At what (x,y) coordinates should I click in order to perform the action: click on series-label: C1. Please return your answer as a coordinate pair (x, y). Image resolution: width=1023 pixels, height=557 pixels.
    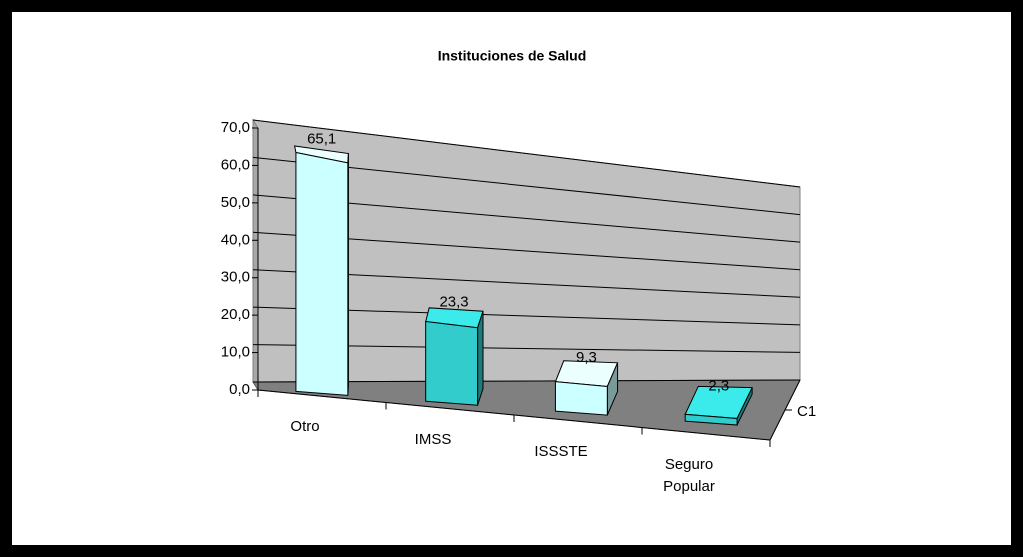
    Looking at the image, I should click on (806, 411).